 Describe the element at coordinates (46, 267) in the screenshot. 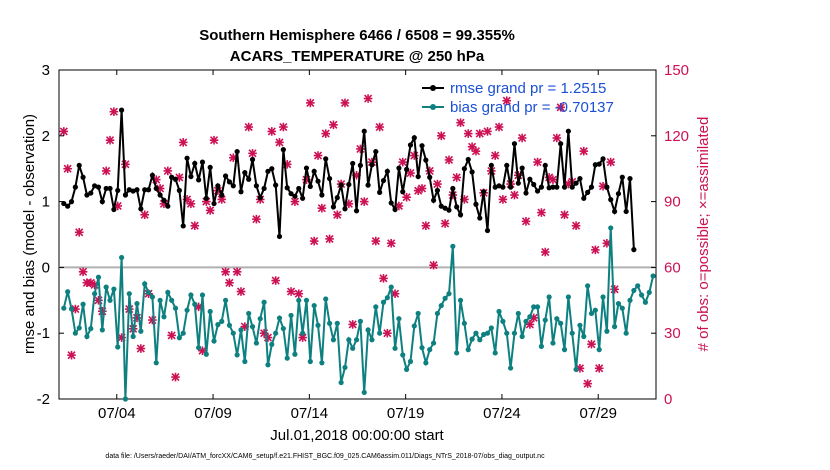

I see `y-left-tick-label: 0` at that location.